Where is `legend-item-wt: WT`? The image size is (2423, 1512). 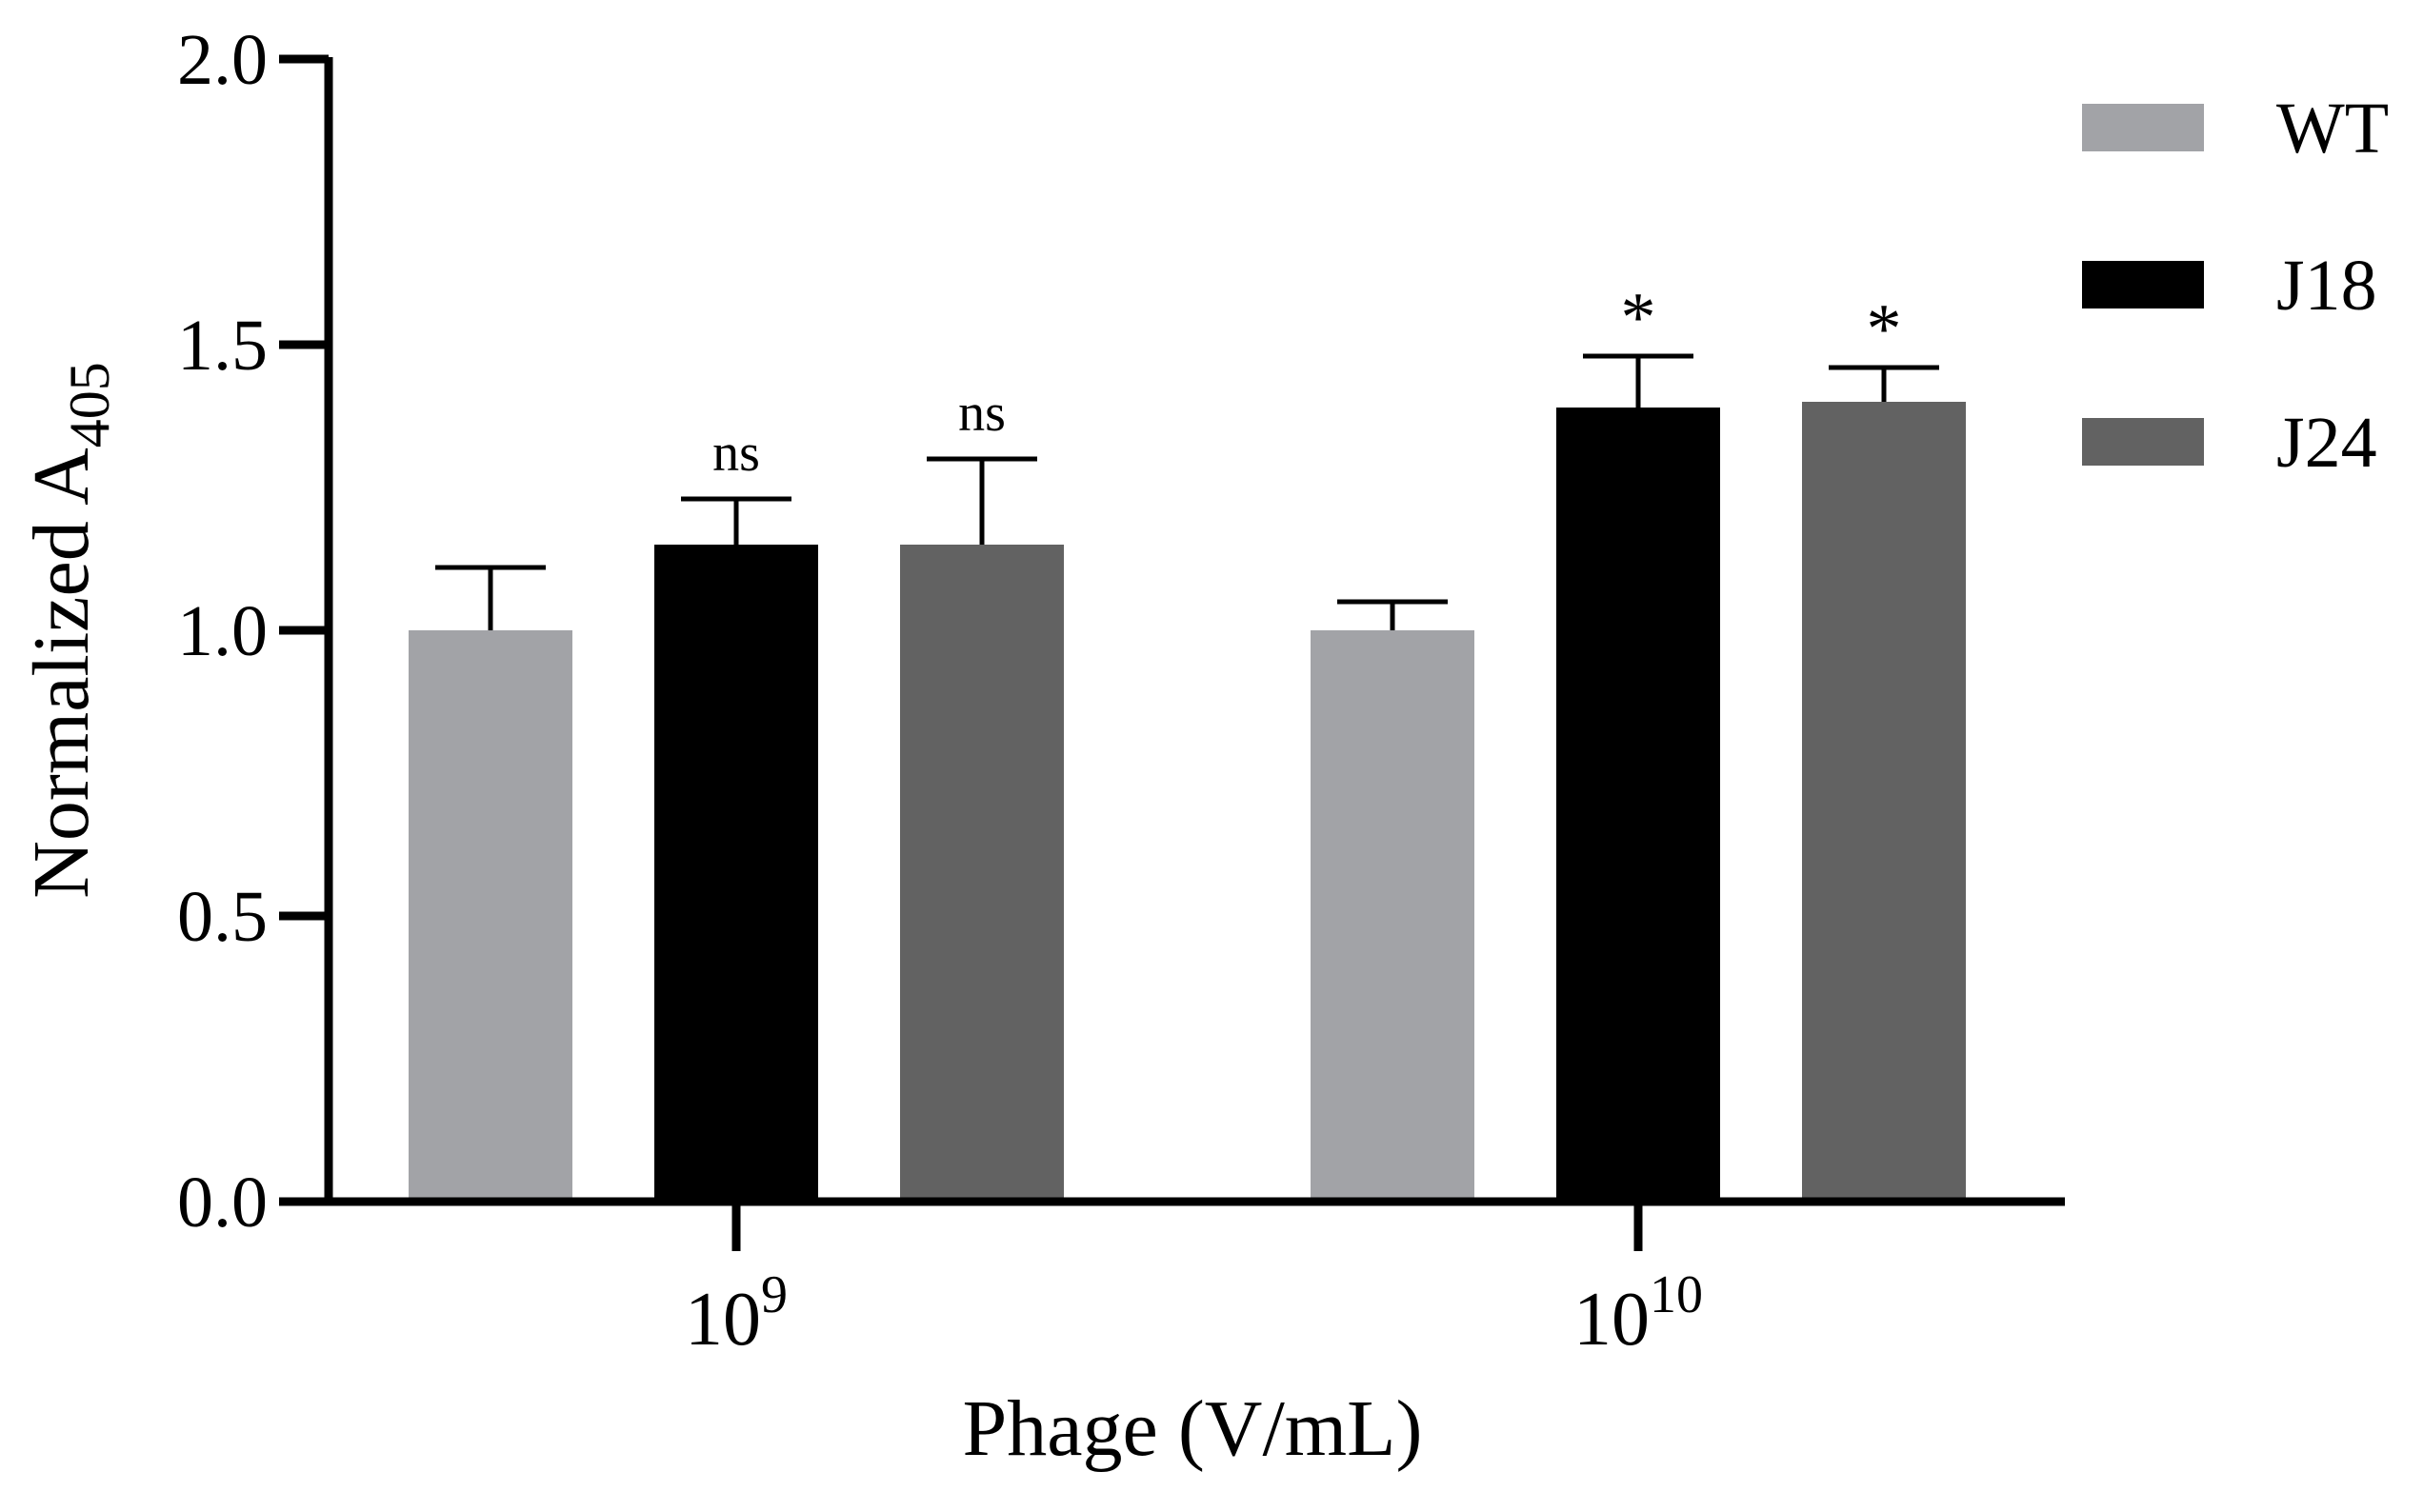
legend-item-wt: WT is located at coordinates (2235, 129).